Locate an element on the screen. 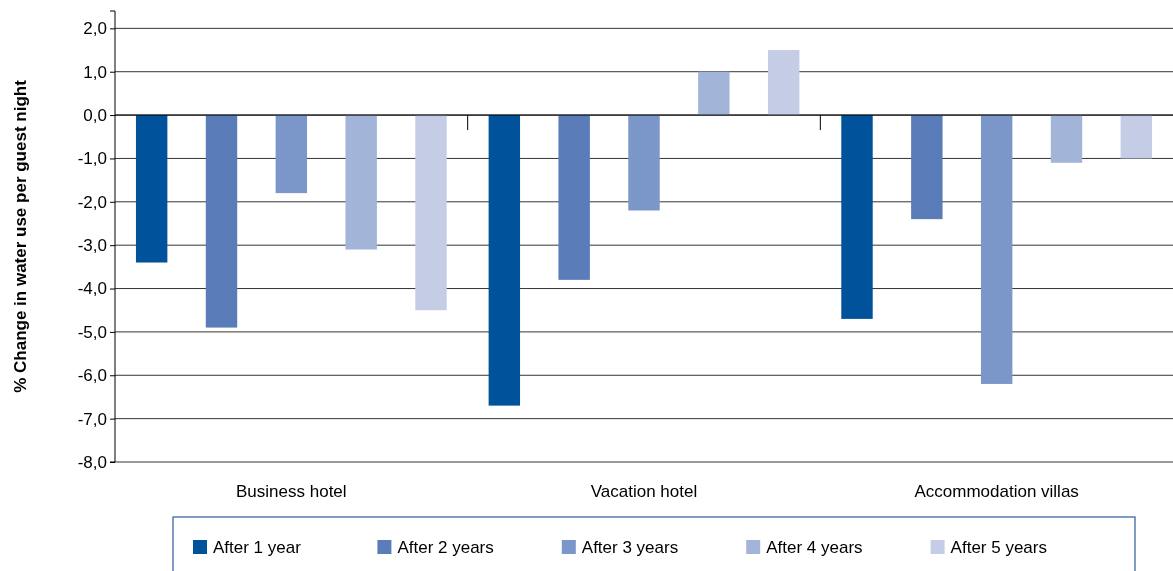 Image resolution: width=1173 pixels, height=571 pixels. legend-label: After 5 years is located at coordinates (998, 547).